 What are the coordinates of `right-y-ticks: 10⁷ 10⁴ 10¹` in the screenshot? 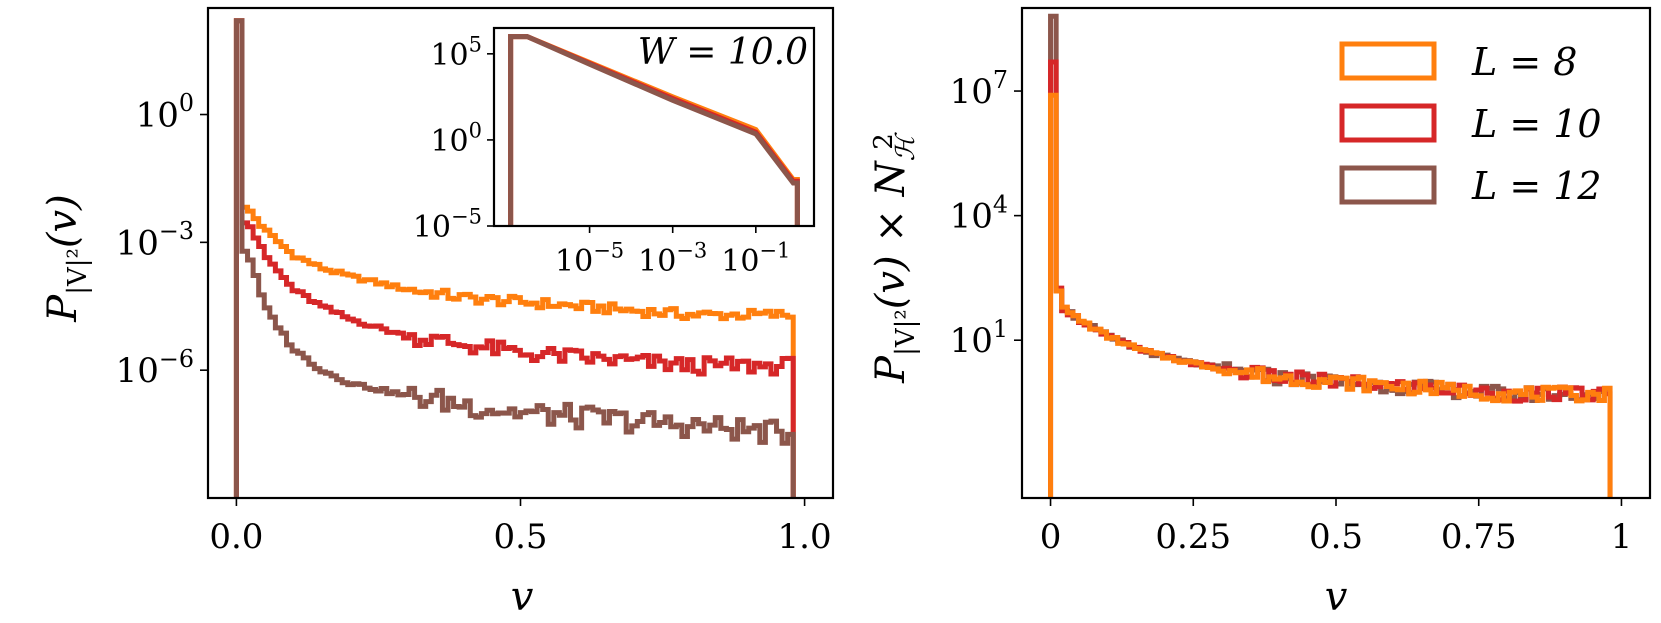 It's located at (986, 213).